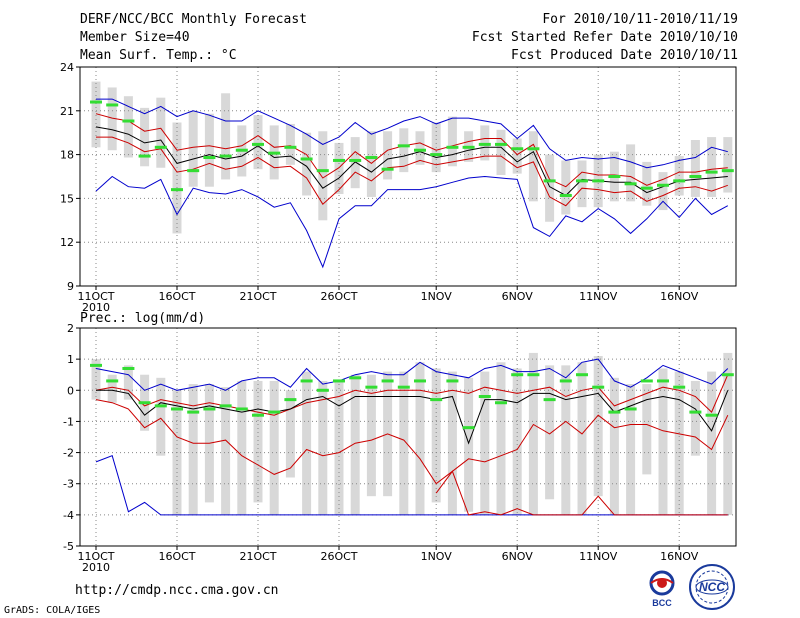  Describe the element at coordinates (52, 610) in the screenshot. I see `grads-credit: GrADS: COLA/IGES` at that location.